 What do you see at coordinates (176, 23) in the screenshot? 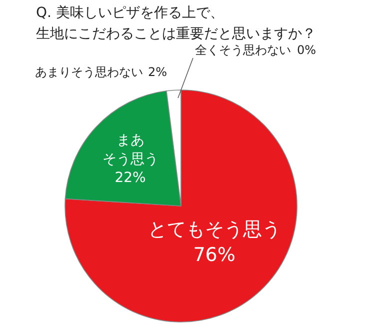
I see `chart-title: Q. 美味しいピザを作る上で、生地にこだわることは重要だと思いますか？` at bounding box center [176, 23].